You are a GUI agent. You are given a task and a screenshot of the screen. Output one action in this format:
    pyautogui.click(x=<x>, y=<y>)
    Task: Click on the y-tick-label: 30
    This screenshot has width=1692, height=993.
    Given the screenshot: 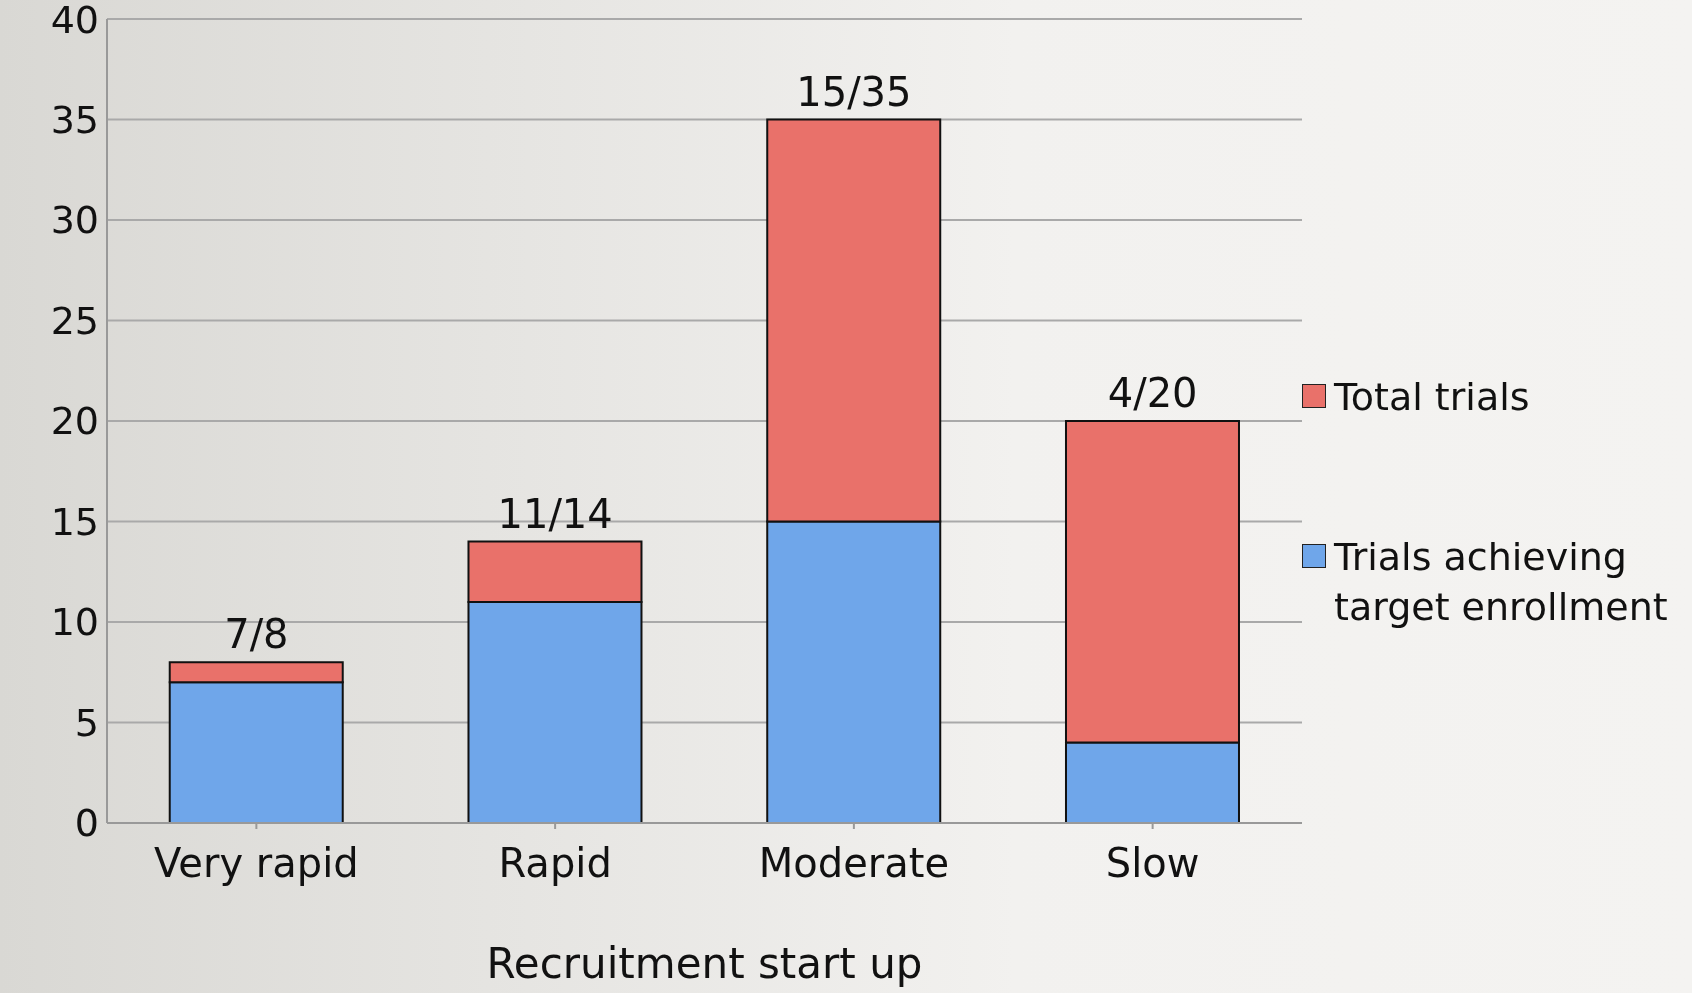 What is the action you would take?
    pyautogui.click(x=74, y=220)
    